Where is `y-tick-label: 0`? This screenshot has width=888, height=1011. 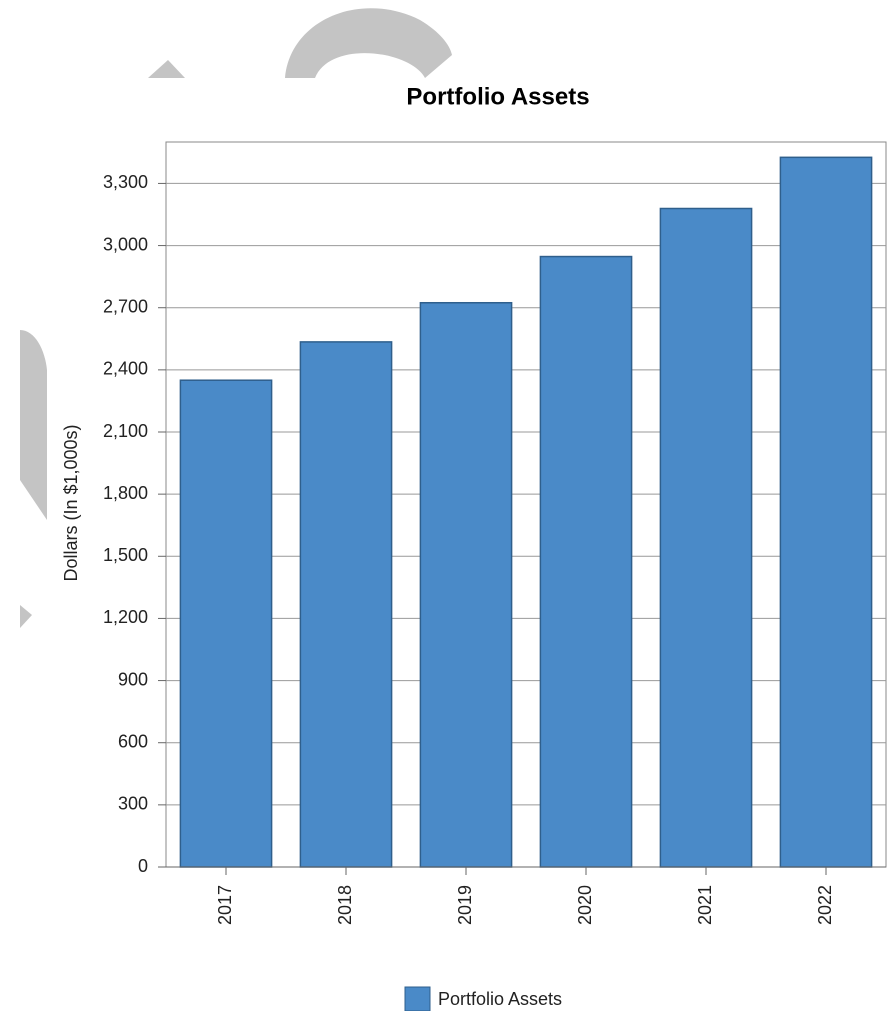
y-tick-label: 0 is located at coordinates (143, 866).